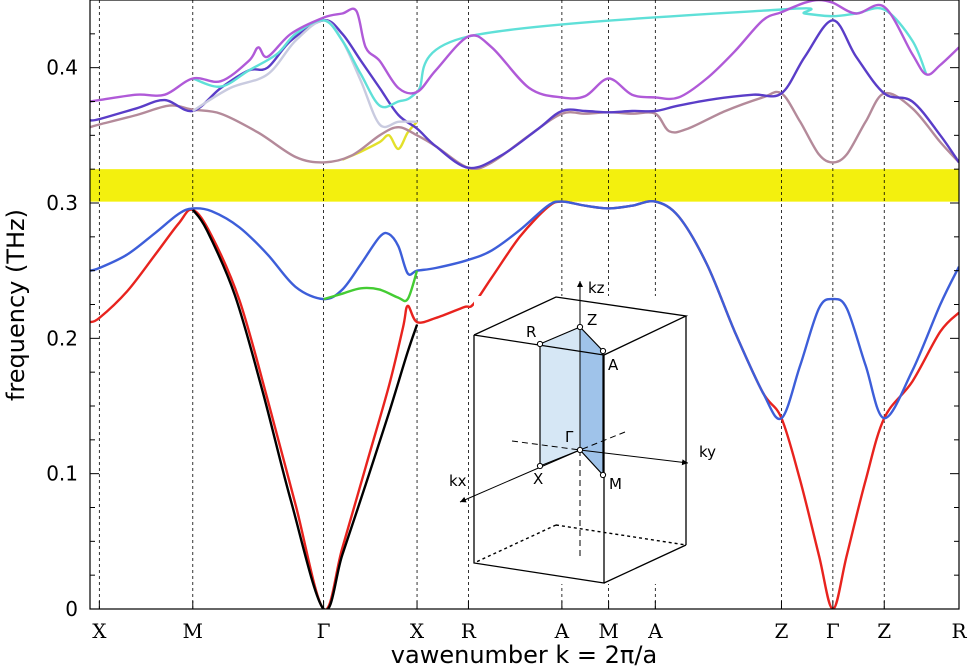 The height and width of the screenshot is (667, 969). Describe the element at coordinates (546, 445) in the screenshot. I see `ky-axis-dashed` at that location.